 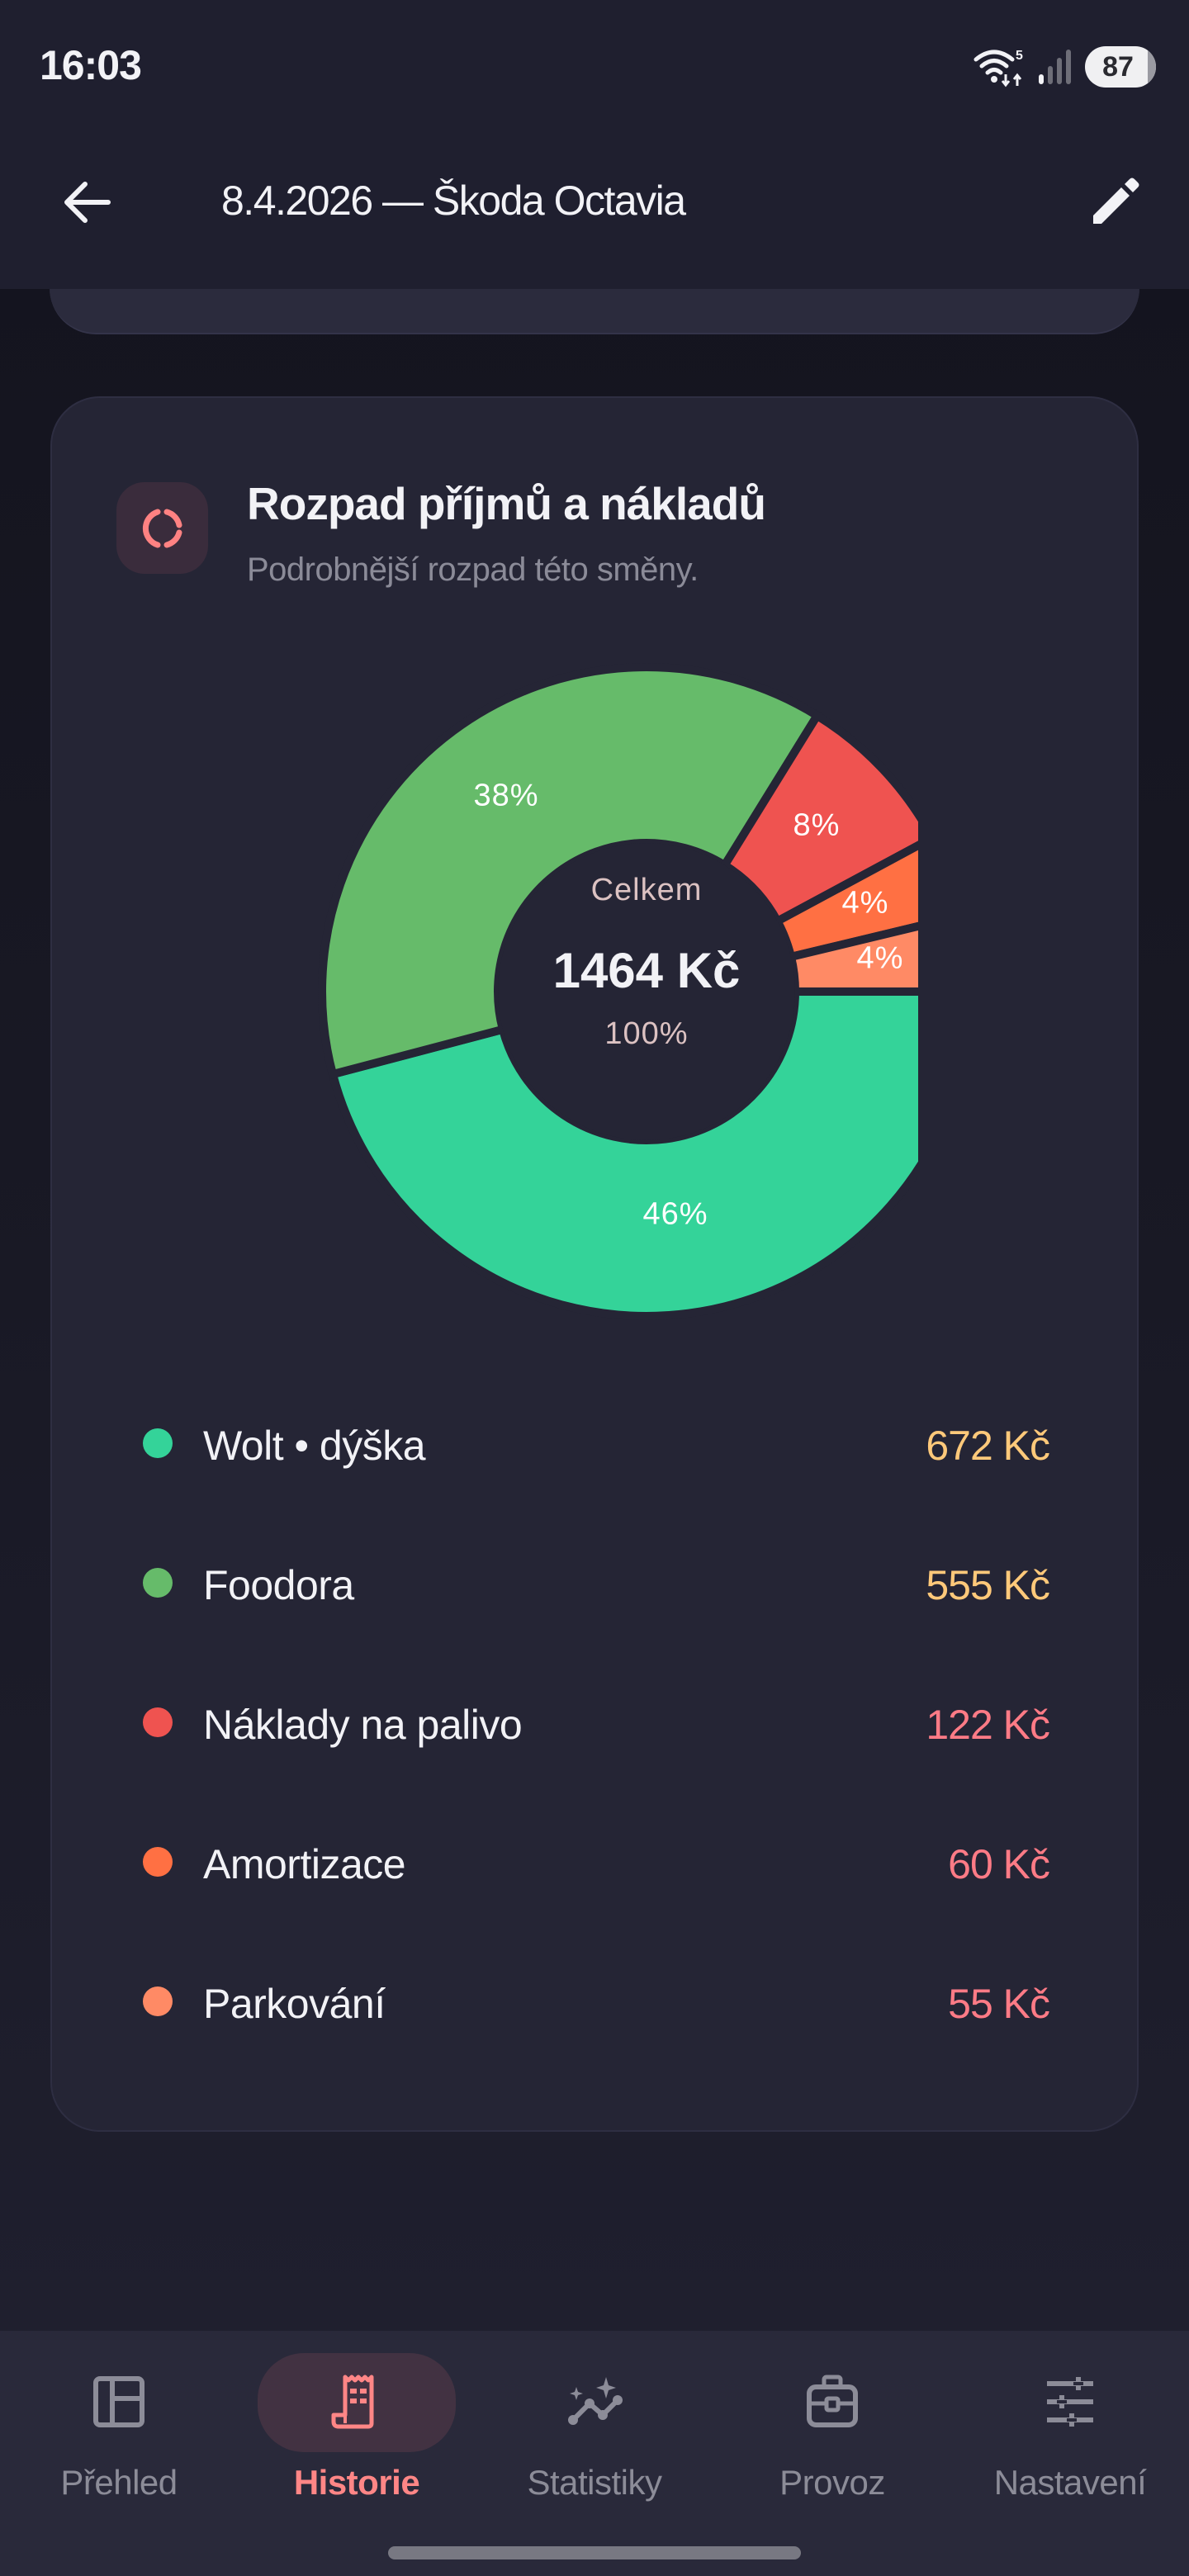 What do you see at coordinates (832, 2482) in the screenshot?
I see `nav-label: Provoz` at bounding box center [832, 2482].